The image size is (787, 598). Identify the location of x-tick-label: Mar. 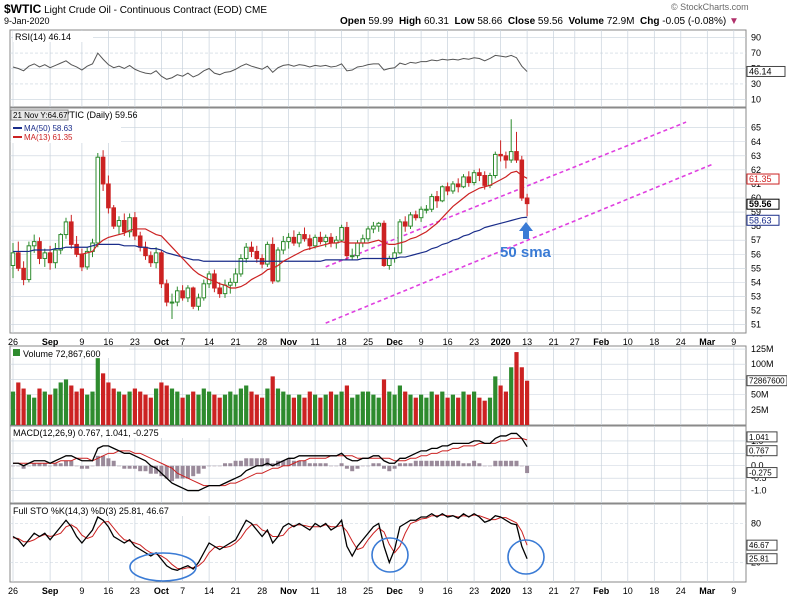
(707, 342).